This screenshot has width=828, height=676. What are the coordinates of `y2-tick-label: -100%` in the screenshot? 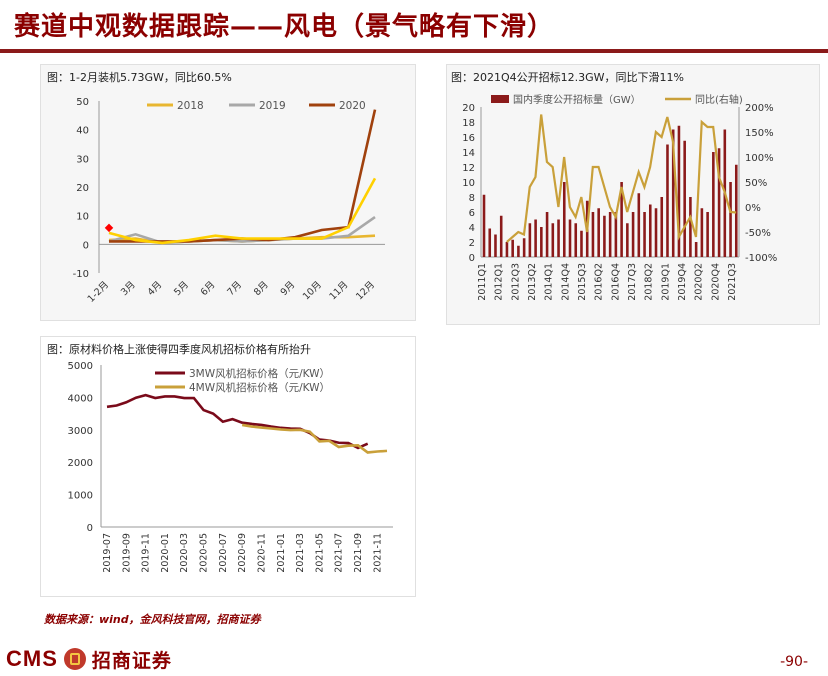 It's located at (761, 258).